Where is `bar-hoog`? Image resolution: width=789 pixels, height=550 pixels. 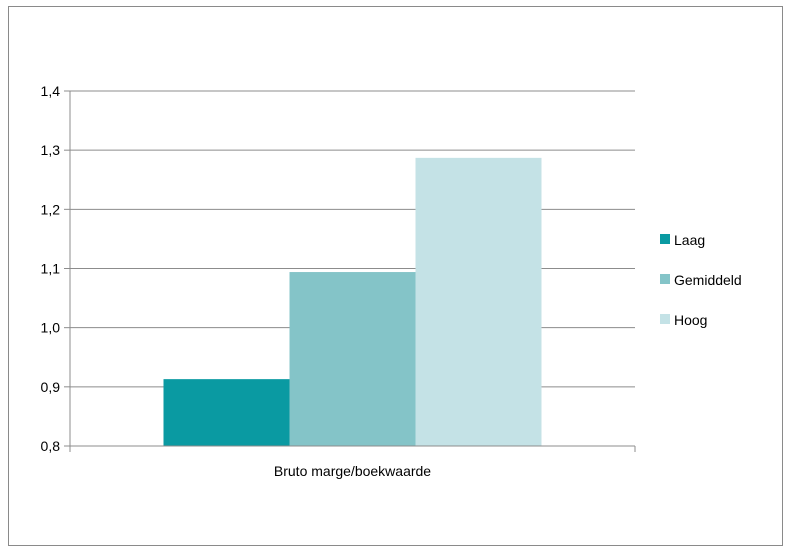 bar-hoog is located at coordinates (478, 301).